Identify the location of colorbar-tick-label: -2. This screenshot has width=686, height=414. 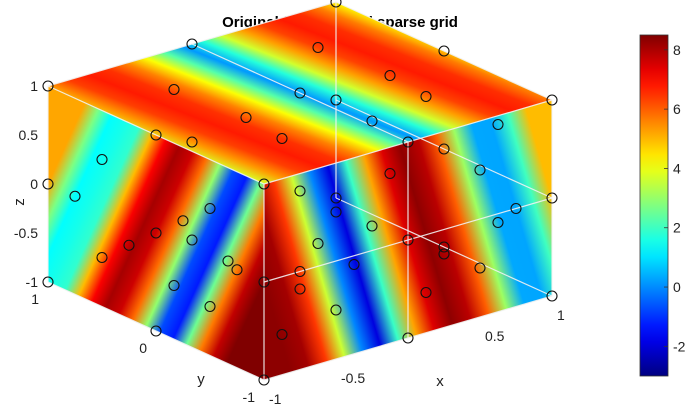
(679, 346).